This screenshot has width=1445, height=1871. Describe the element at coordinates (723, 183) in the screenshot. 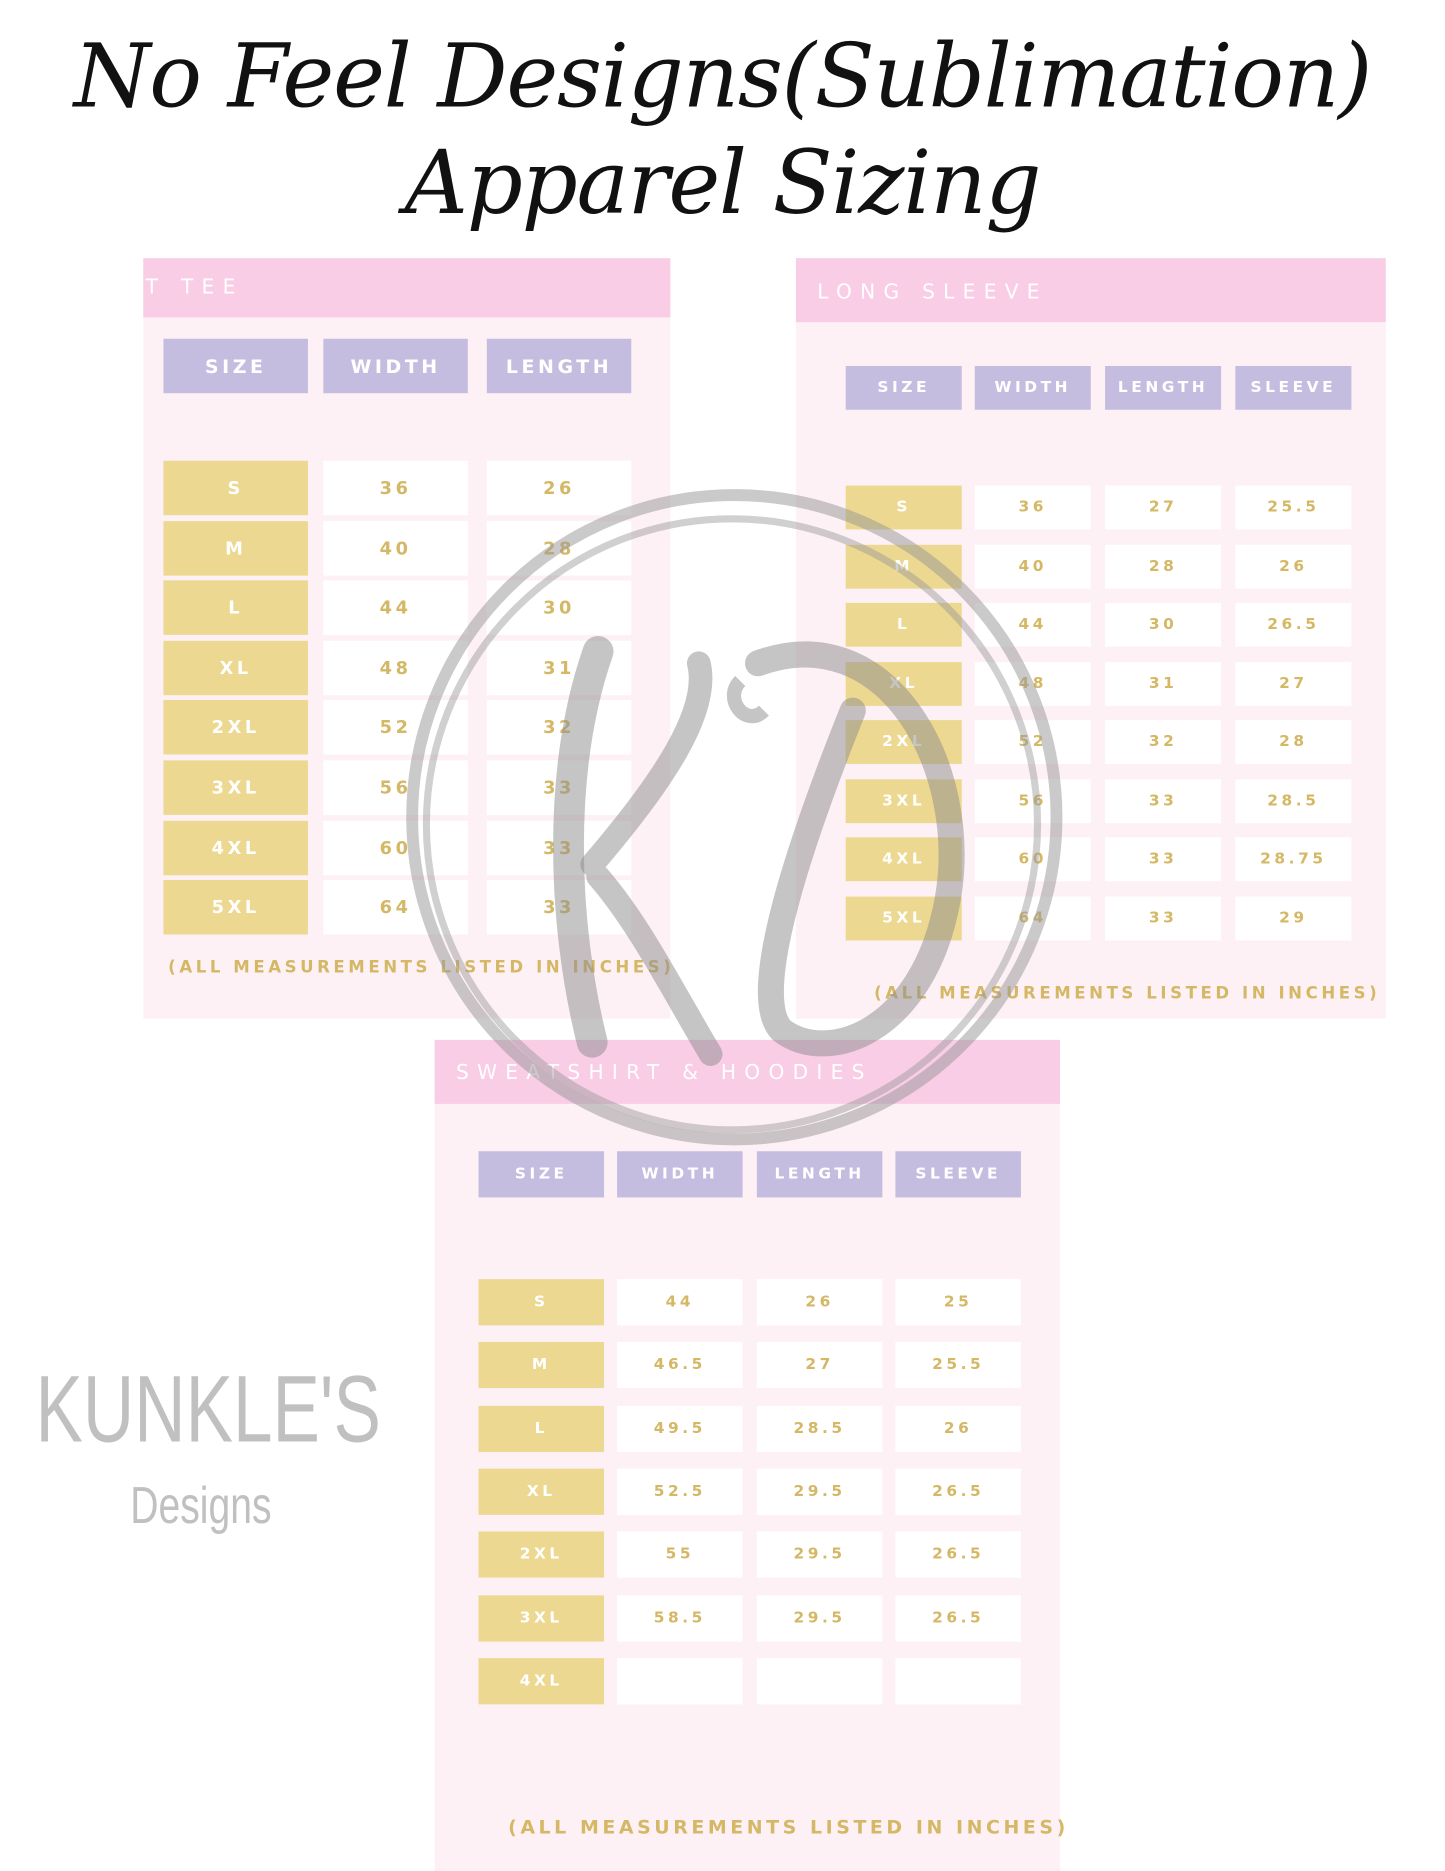

I see `title-line-2: Apparel Sizing` at that location.